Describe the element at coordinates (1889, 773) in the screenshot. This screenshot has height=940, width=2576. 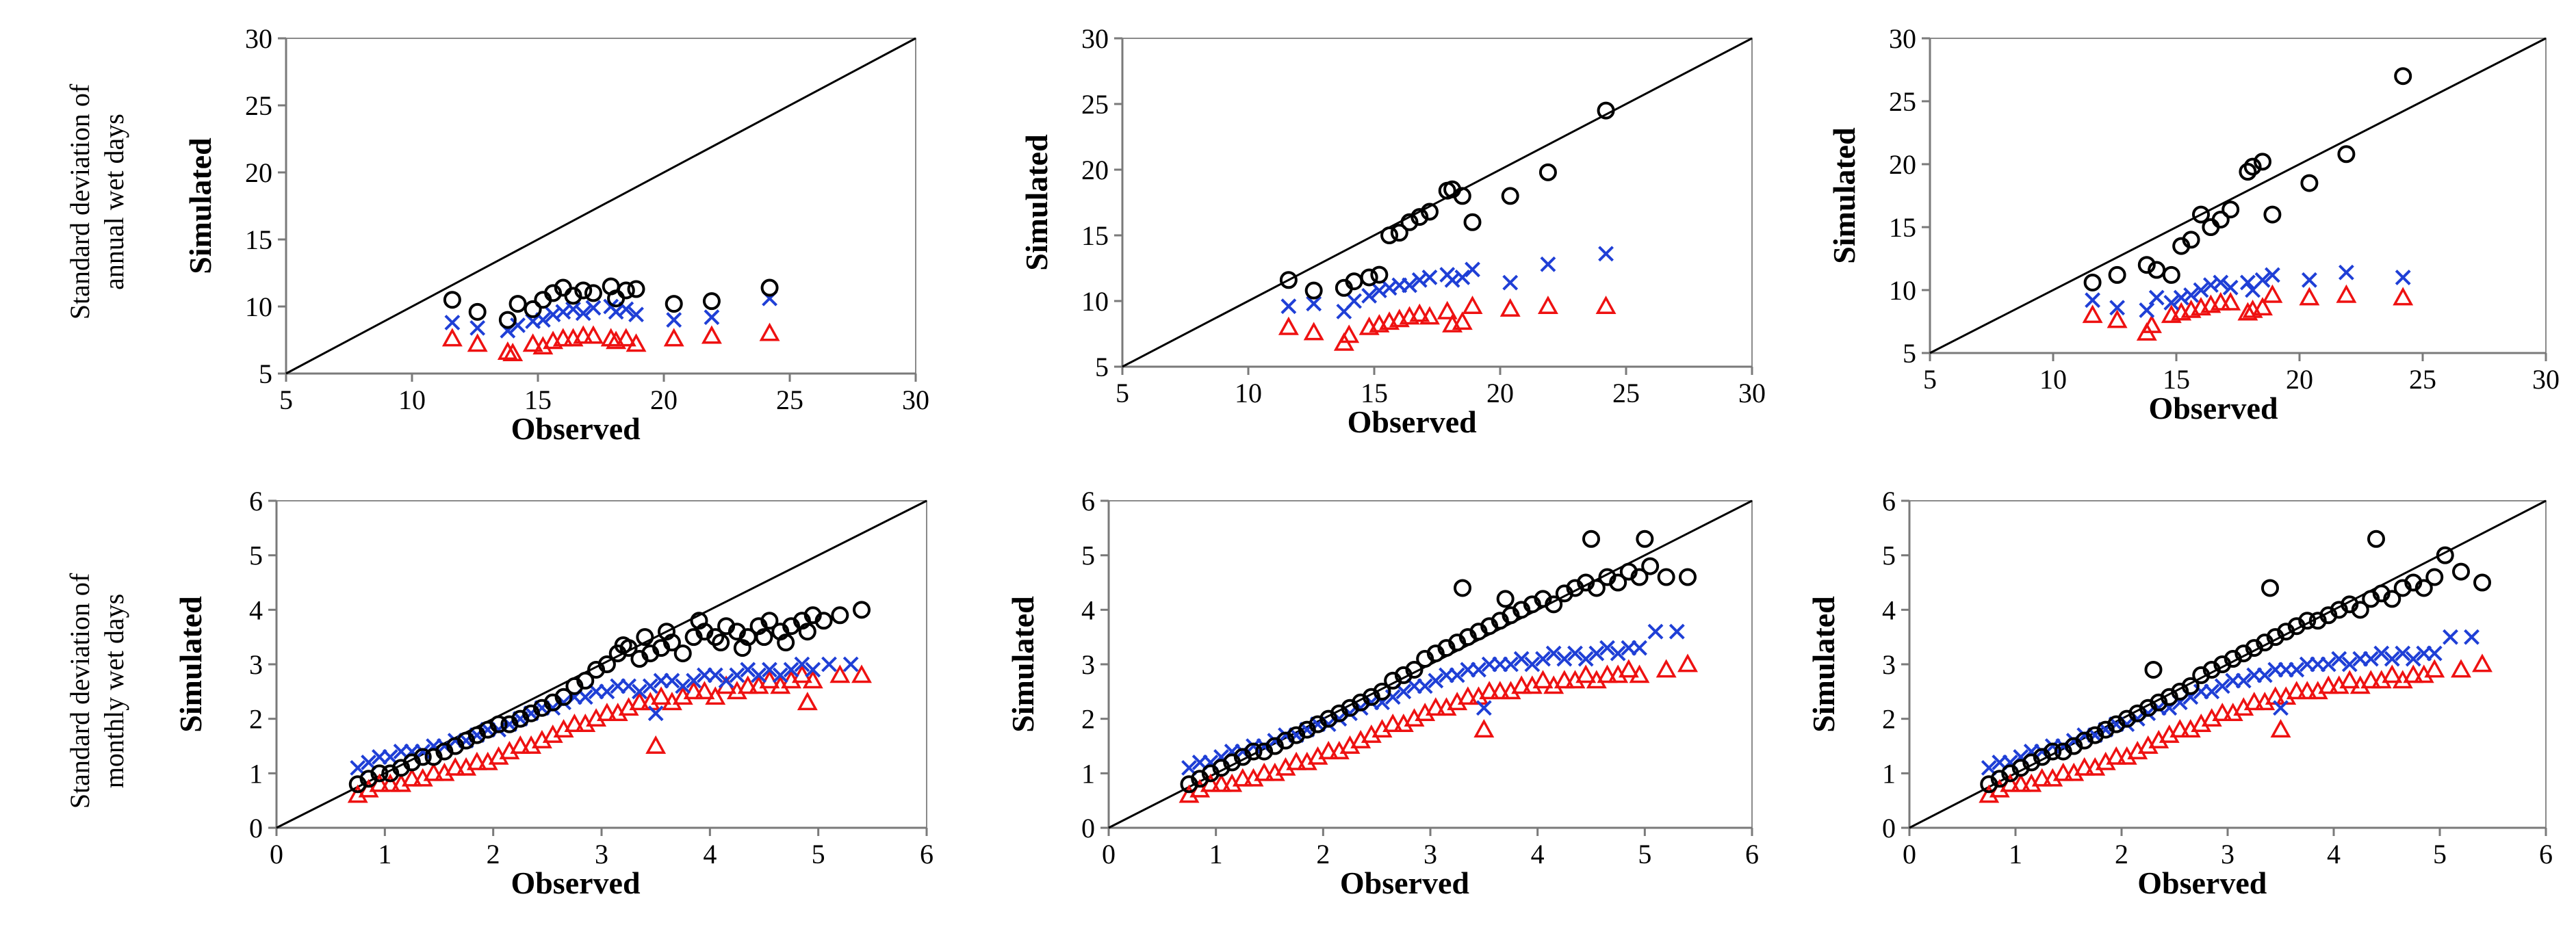
I see `y-tick-label: 1` at that location.